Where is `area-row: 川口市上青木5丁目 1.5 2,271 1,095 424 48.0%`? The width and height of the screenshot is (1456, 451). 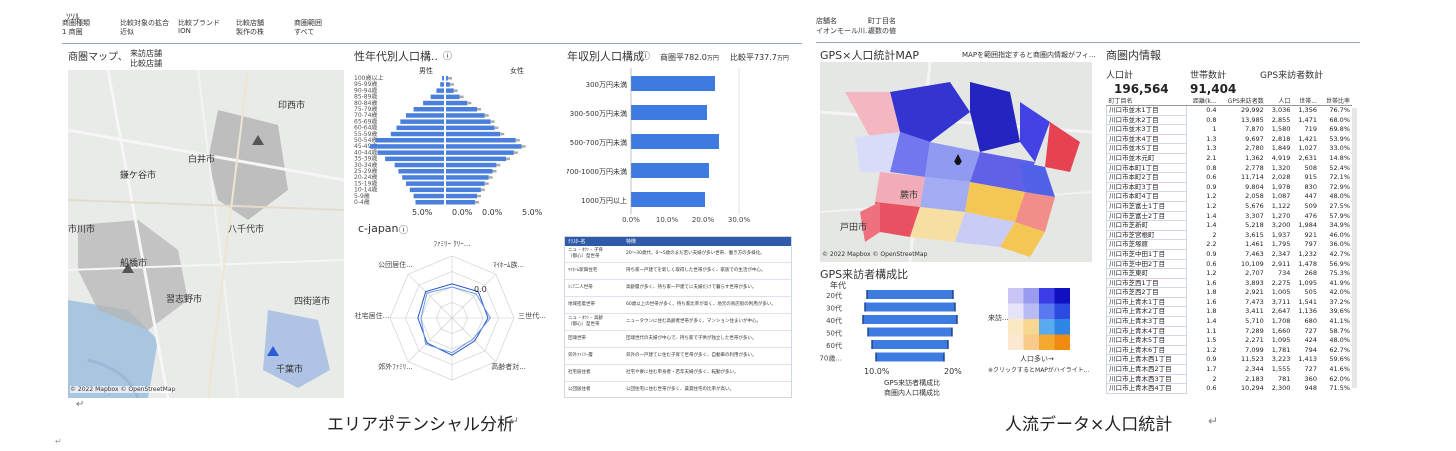 area-row: 川口市上青木5丁目 1.5 2,271 1,095 424 48.0% is located at coordinates (1229, 340).